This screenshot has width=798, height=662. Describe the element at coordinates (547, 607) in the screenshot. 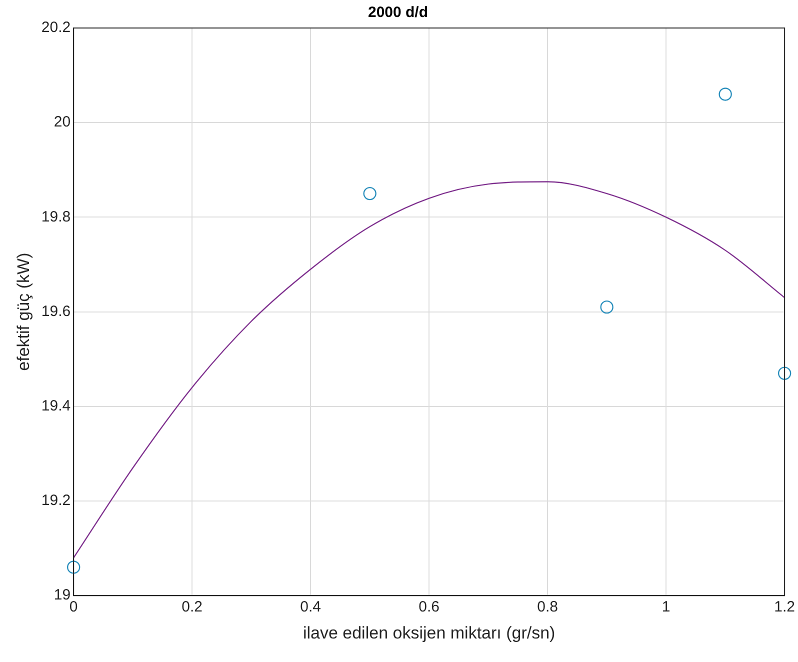

I see `x-tick-label: 0.8` at that location.